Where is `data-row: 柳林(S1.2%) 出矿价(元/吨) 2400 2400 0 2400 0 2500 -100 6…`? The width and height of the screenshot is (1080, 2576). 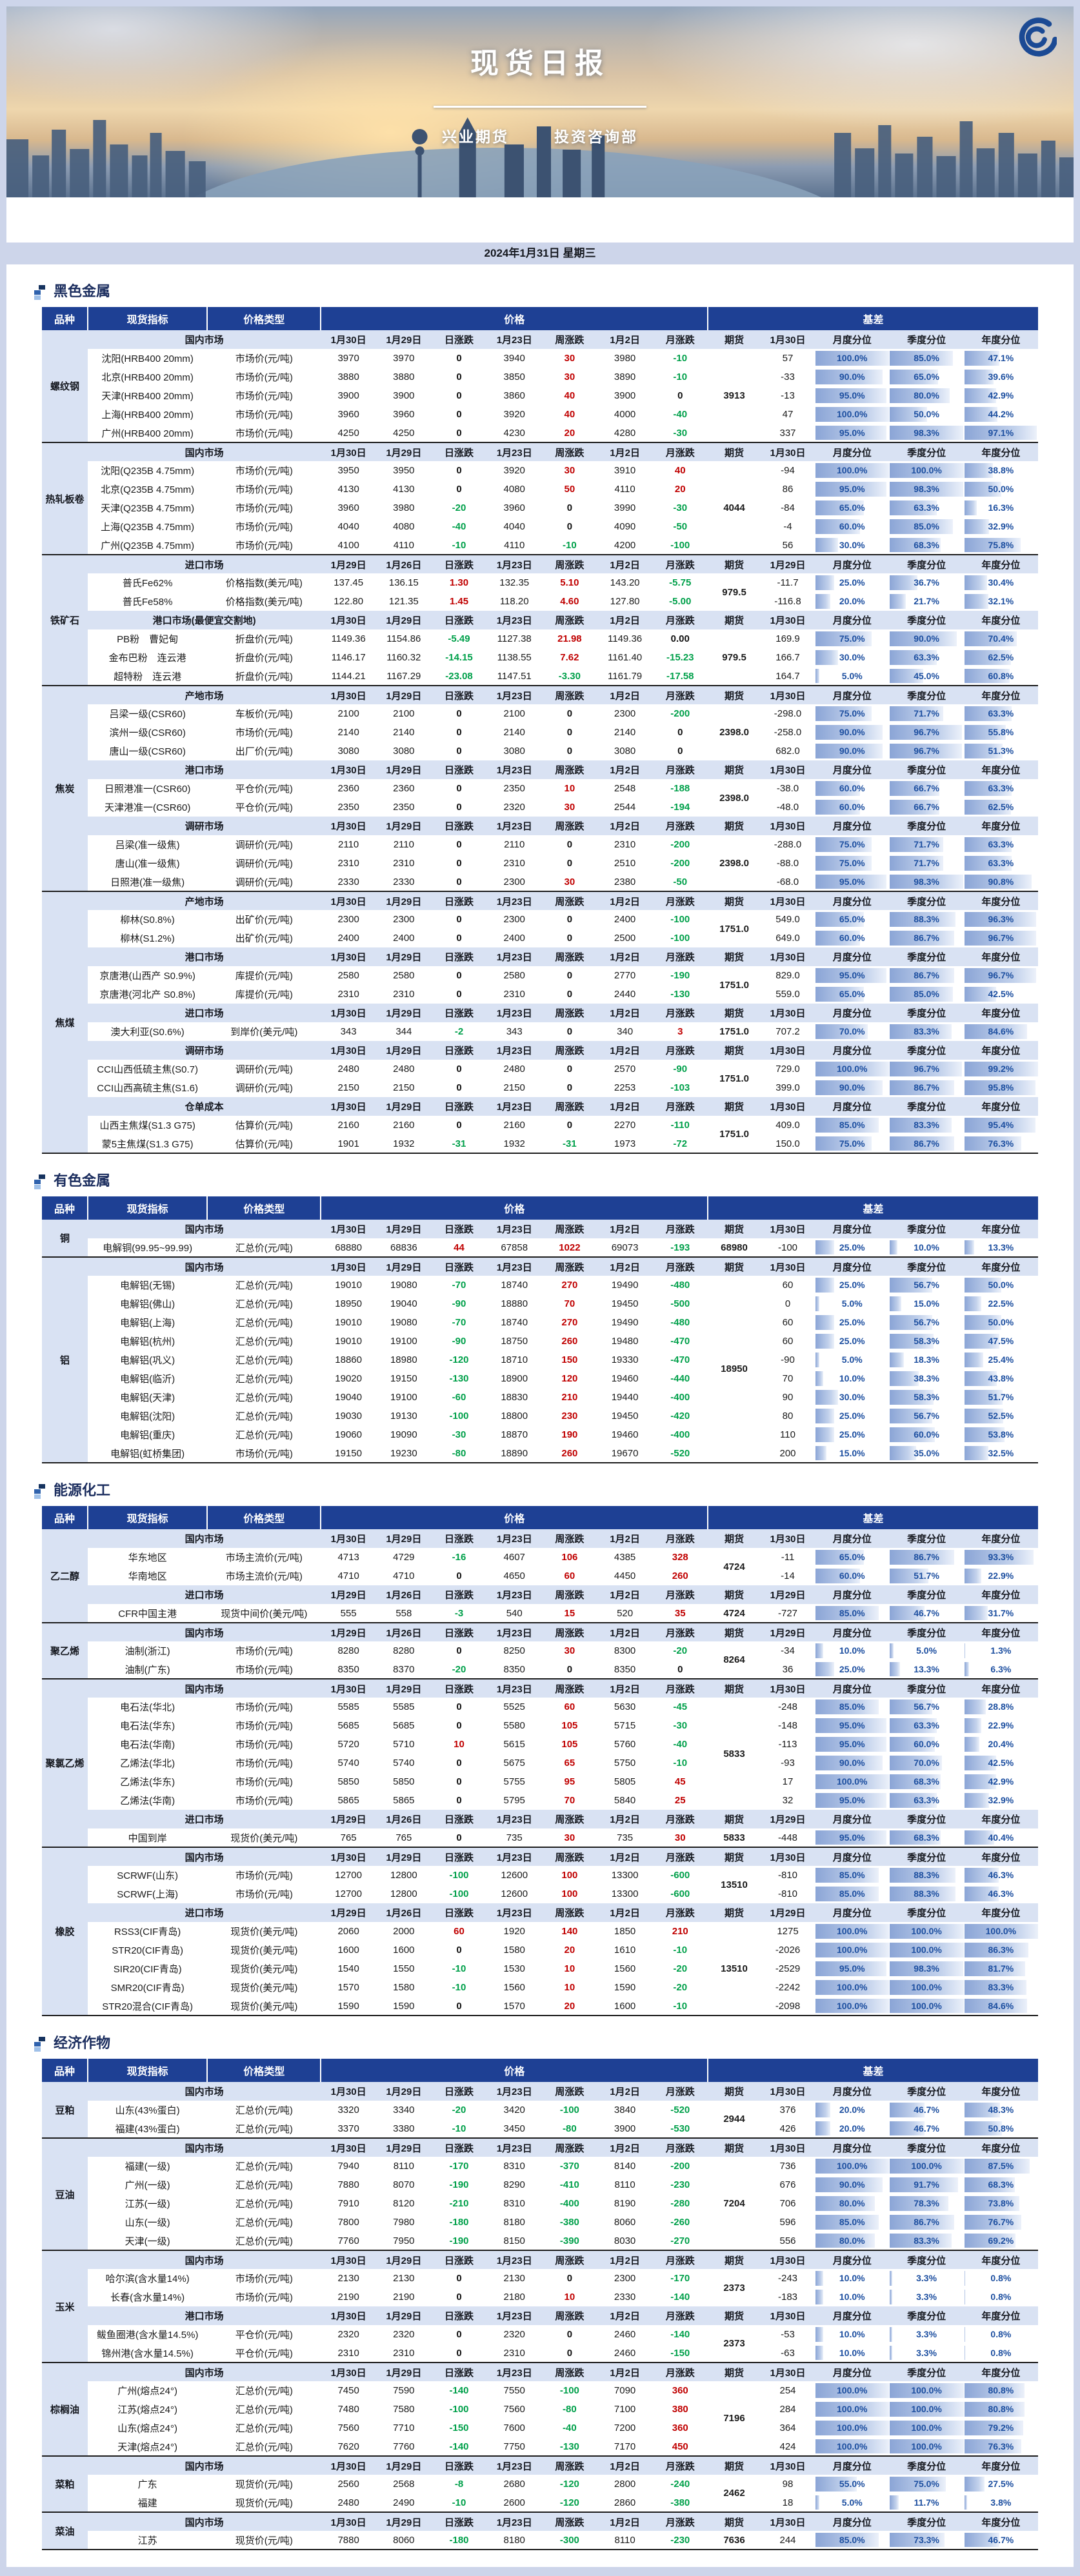
data-row: 柳林(S1.2%) 出矿价(元/吨) 2400 2400 0 2400 0 2500 -100 6… is located at coordinates (540, 938).